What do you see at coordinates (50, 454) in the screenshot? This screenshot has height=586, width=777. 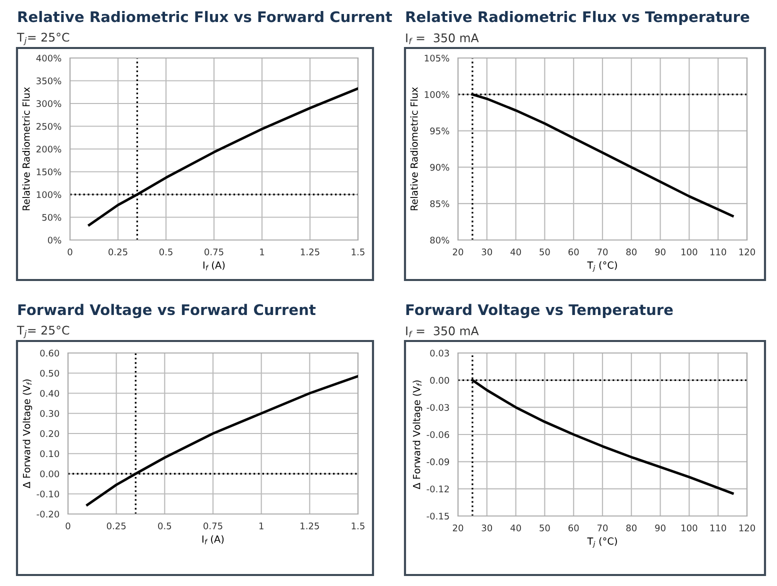 I see `y-tick-label: 0.10` at bounding box center [50, 454].